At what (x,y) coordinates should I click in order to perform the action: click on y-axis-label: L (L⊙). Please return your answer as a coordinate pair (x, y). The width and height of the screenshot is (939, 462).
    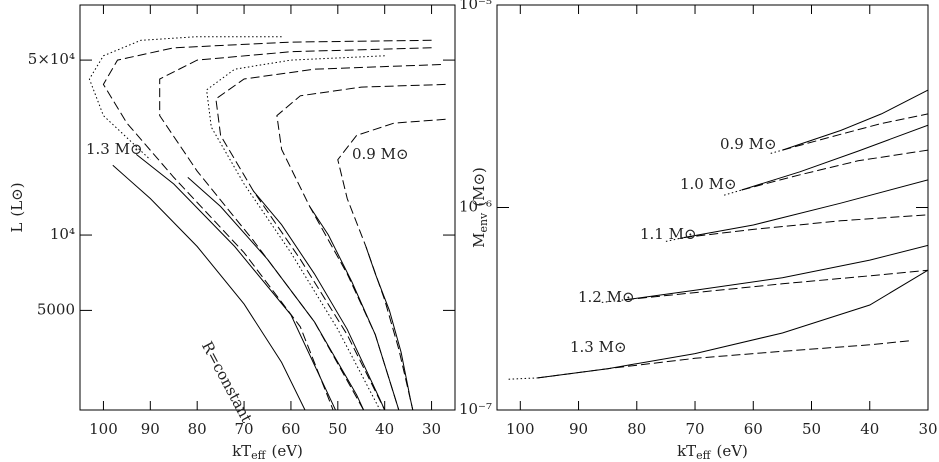
    Looking at the image, I should click on (17, 207).